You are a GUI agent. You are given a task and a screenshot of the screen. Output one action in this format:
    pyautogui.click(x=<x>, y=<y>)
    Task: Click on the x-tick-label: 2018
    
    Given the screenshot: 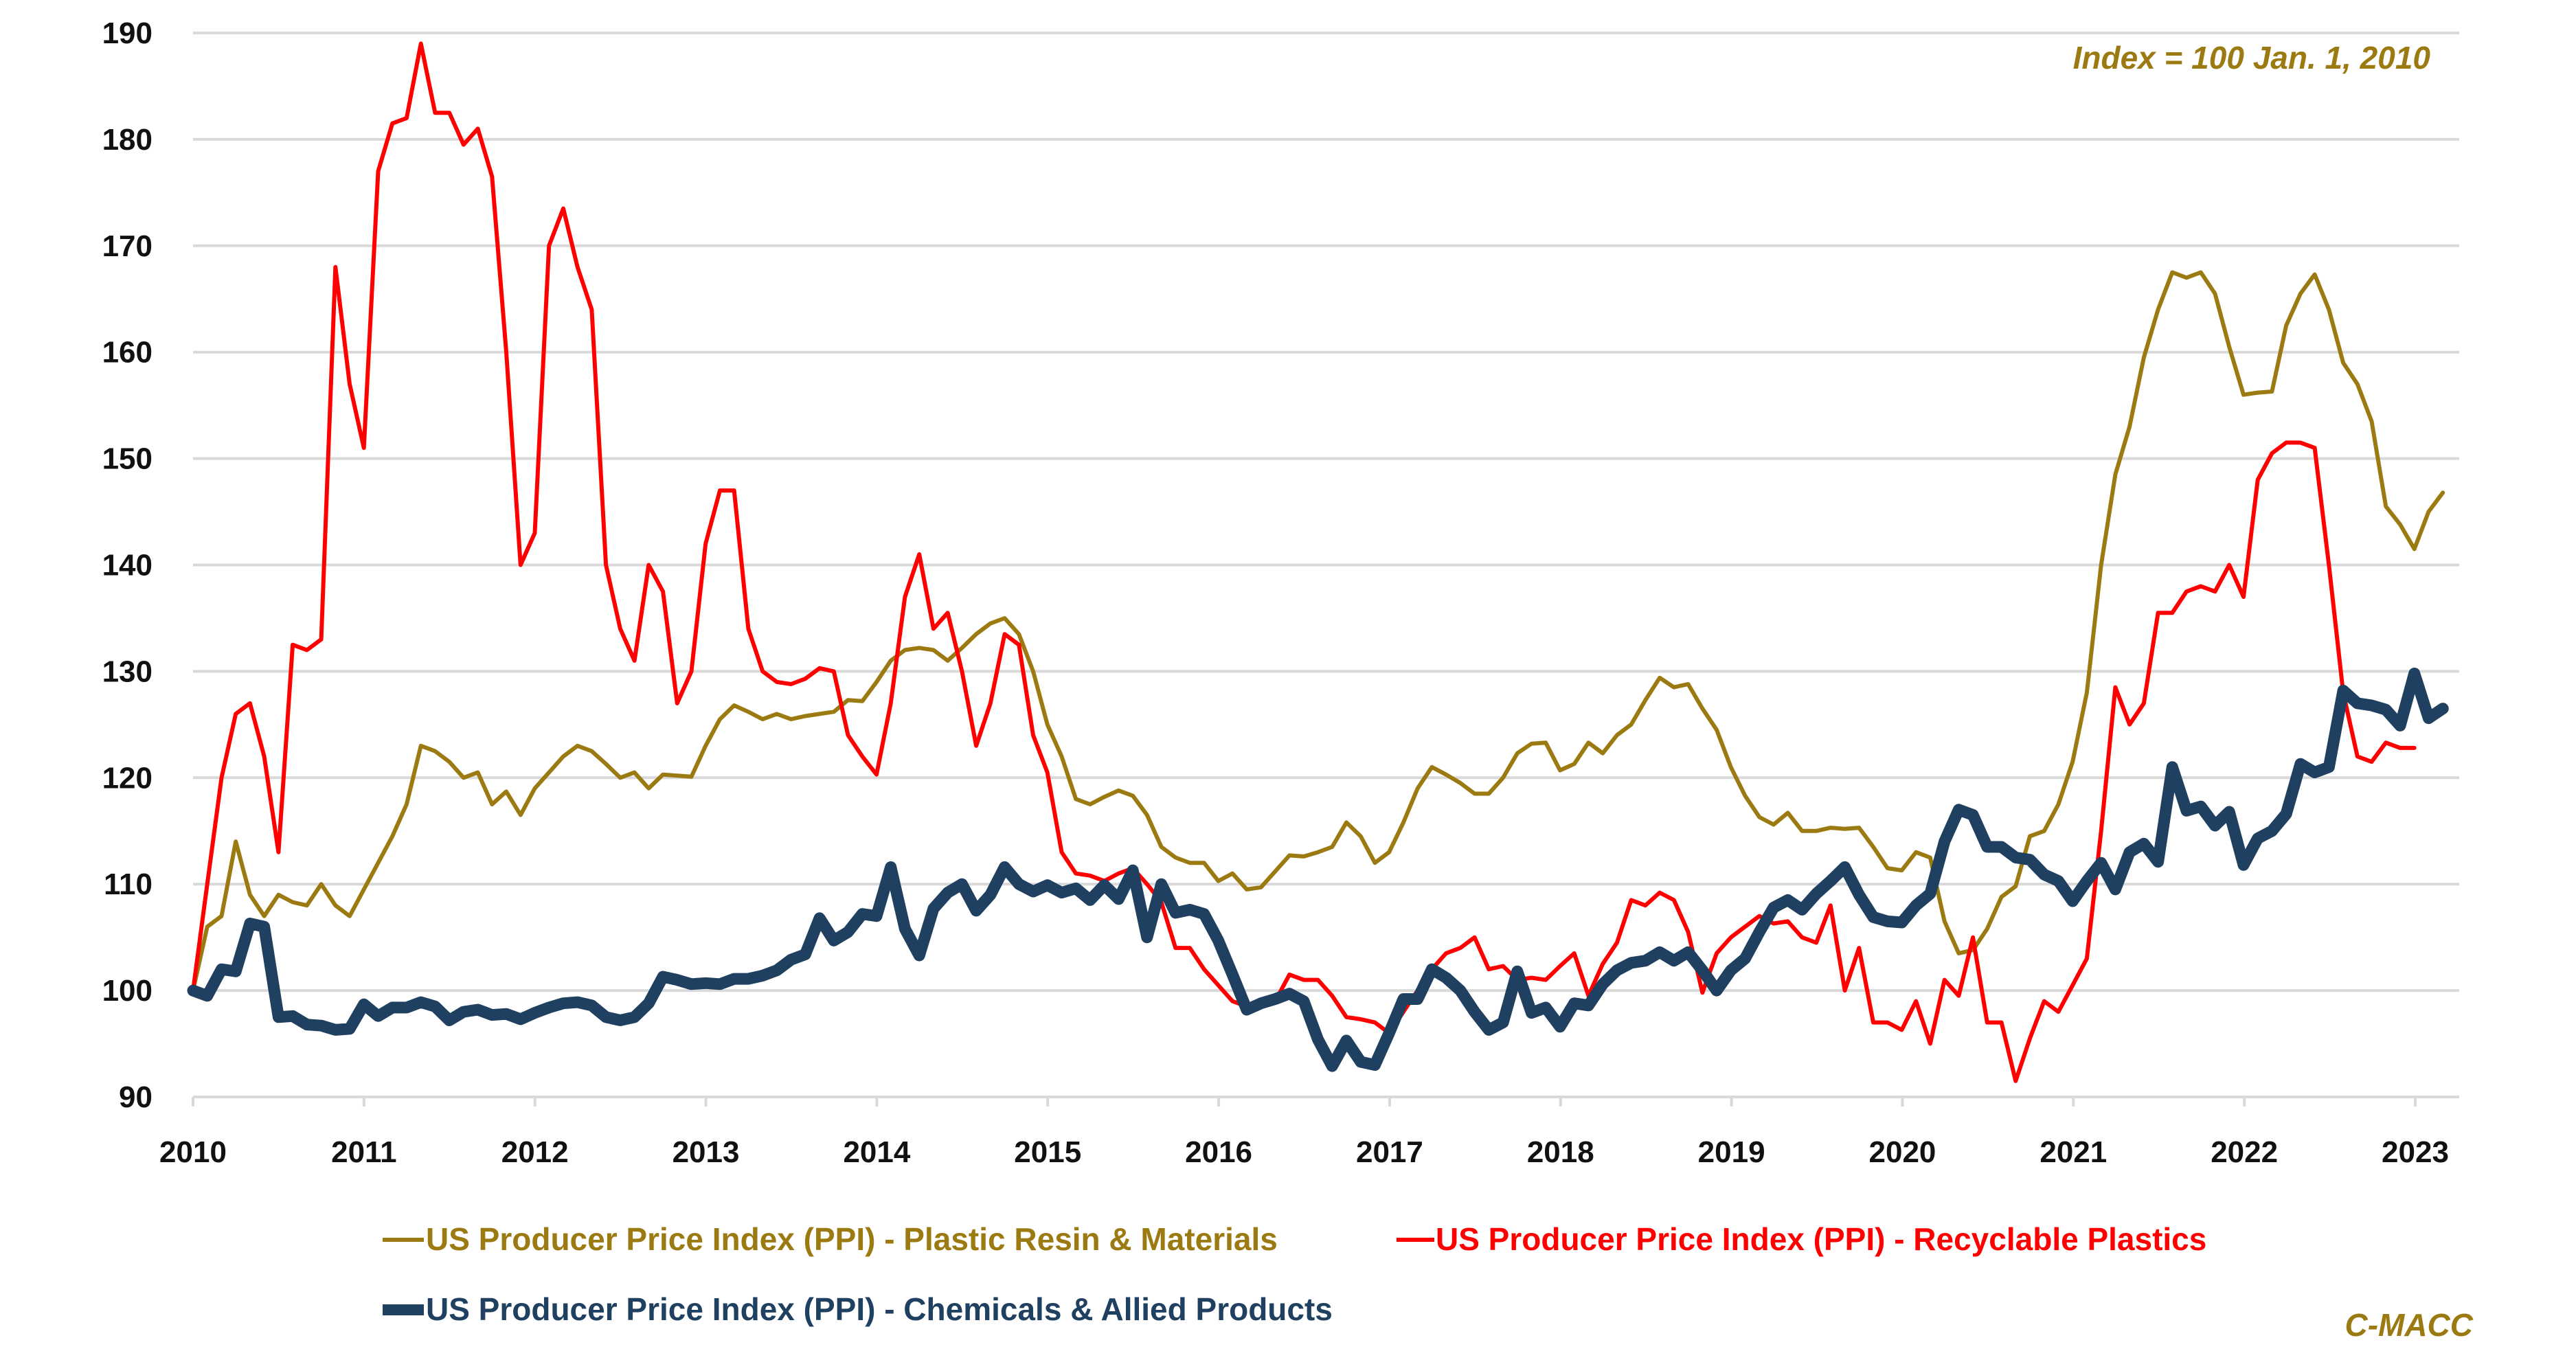 What is the action you would take?
    pyautogui.click(x=1560, y=1152)
    